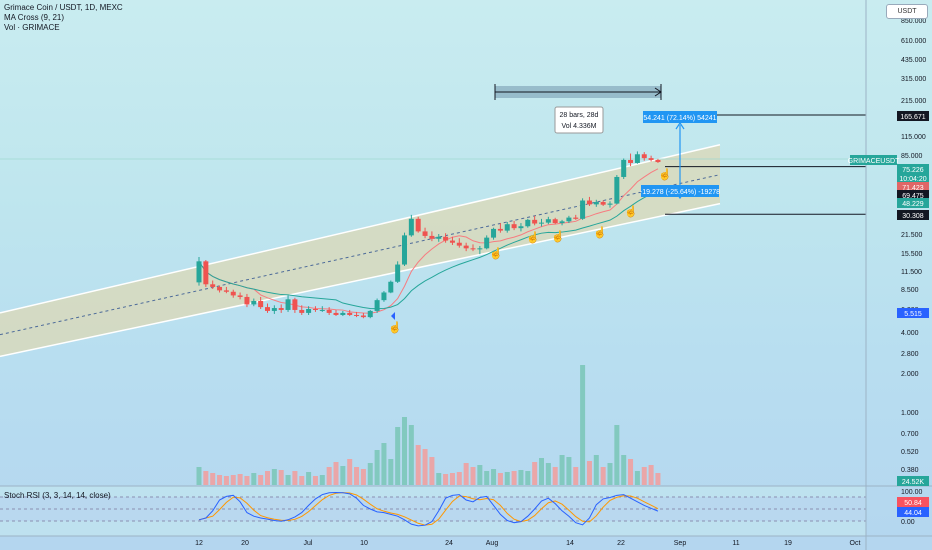  What do you see at coordinates (449, 543) in the screenshot?
I see `time-tick-label: 24` at bounding box center [449, 543].